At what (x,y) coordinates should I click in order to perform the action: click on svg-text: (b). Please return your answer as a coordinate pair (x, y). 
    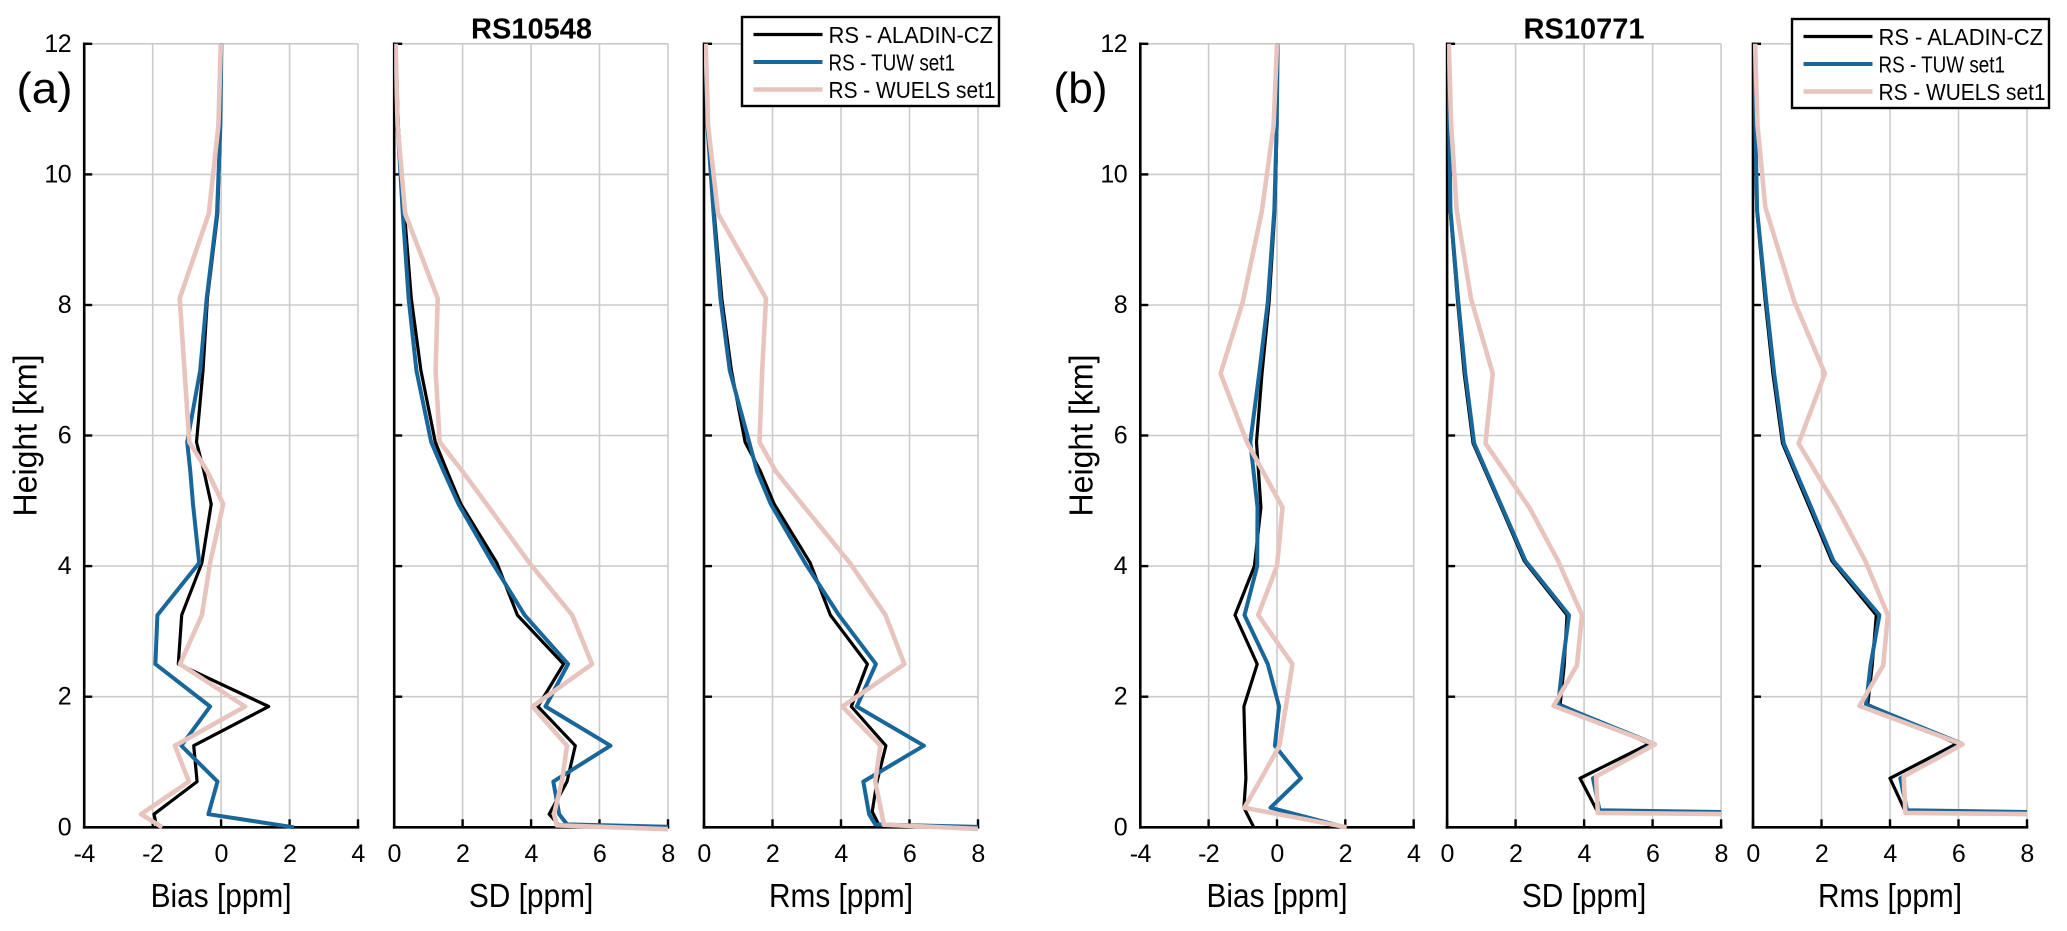
    Looking at the image, I should click on (1081, 88).